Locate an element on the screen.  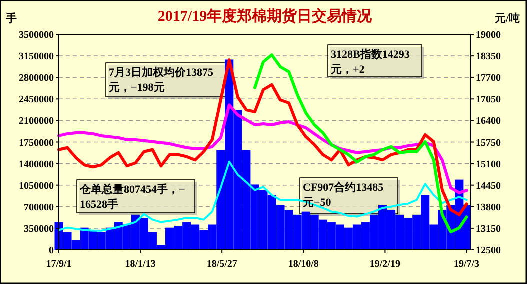
y-axis-title: 手 is located at coordinates (11, 18).